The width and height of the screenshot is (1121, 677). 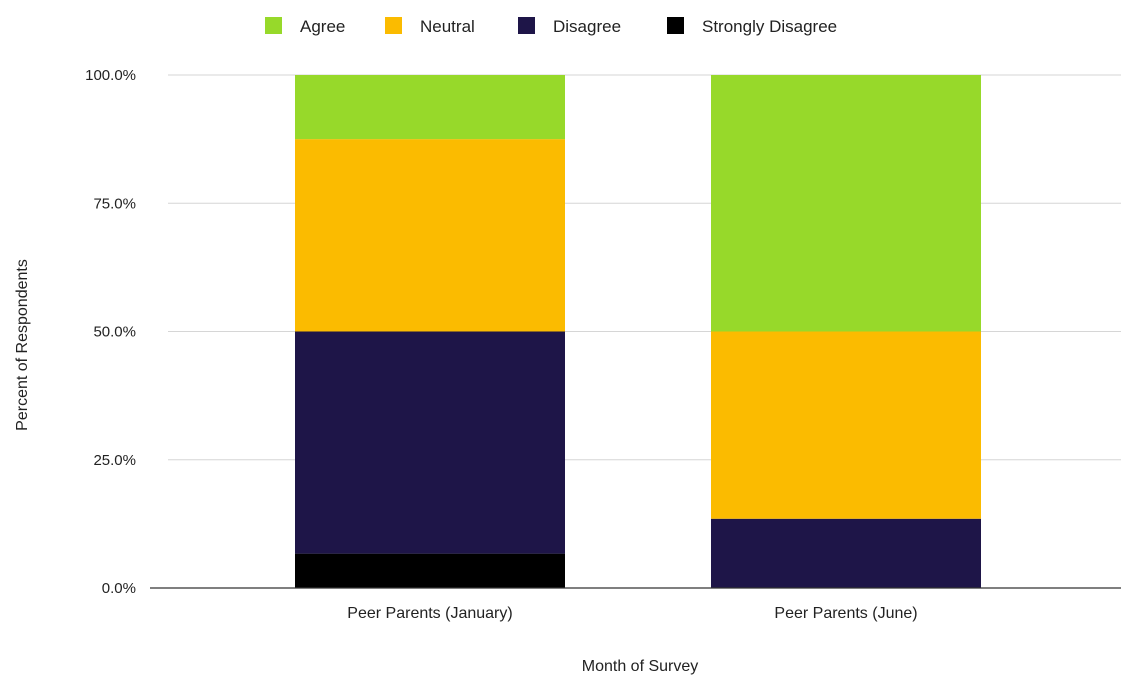 I want to click on y-tick-label: 0.0%, so click(x=119, y=588).